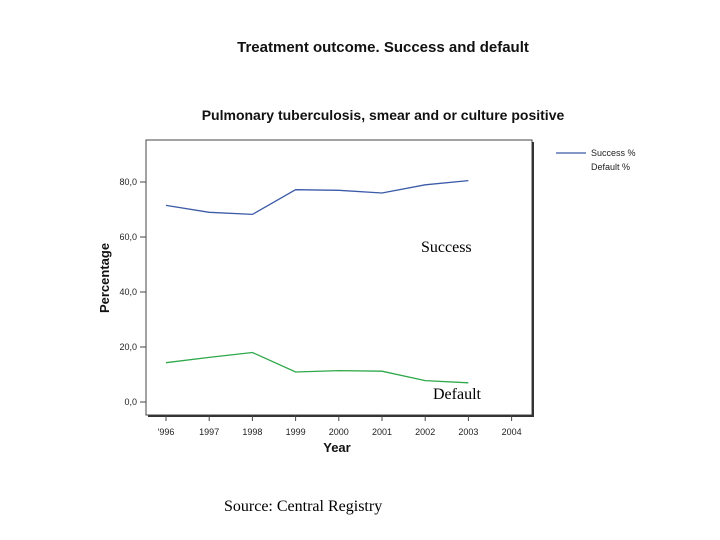 The height and width of the screenshot is (540, 720). Describe the element at coordinates (317, 367) in the screenshot. I see `series-line-default` at that location.